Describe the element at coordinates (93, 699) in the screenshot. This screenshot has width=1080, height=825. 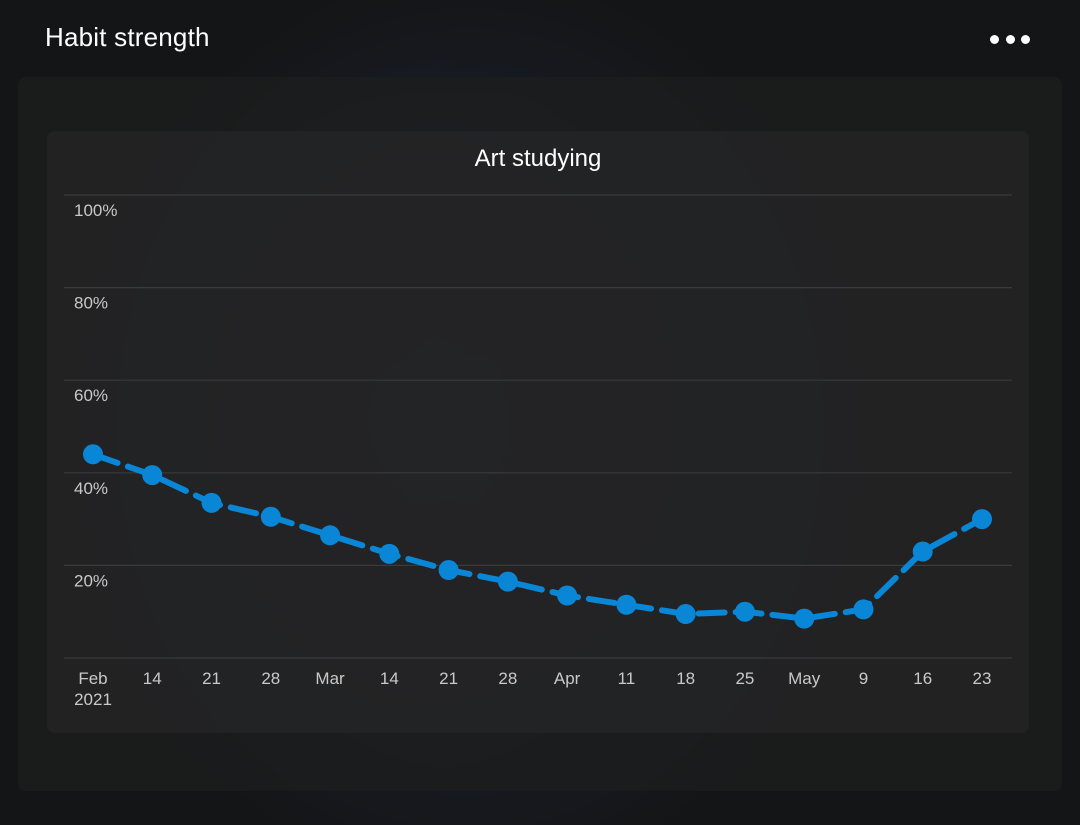
I see `x-tick-year-label: 2021` at that location.